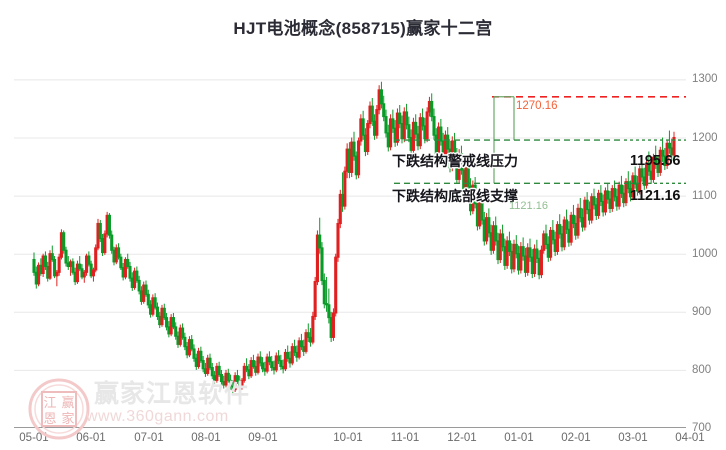 The image size is (726, 450). What do you see at coordinates (540, 140) in the screenshot?
I see `structure-lines` at bounding box center [540, 140].